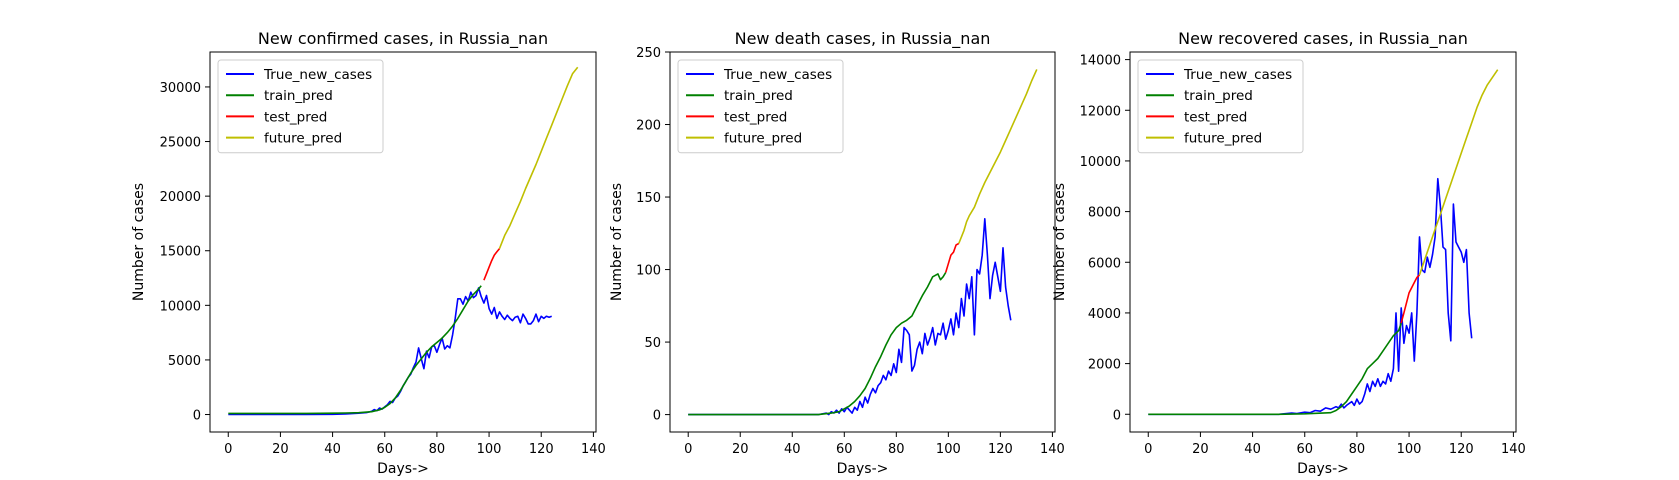 The height and width of the screenshot is (480, 1679). What do you see at coordinates (648, 198) in the screenshot?
I see `y-tick-label: 150` at bounding box center [648, 198].